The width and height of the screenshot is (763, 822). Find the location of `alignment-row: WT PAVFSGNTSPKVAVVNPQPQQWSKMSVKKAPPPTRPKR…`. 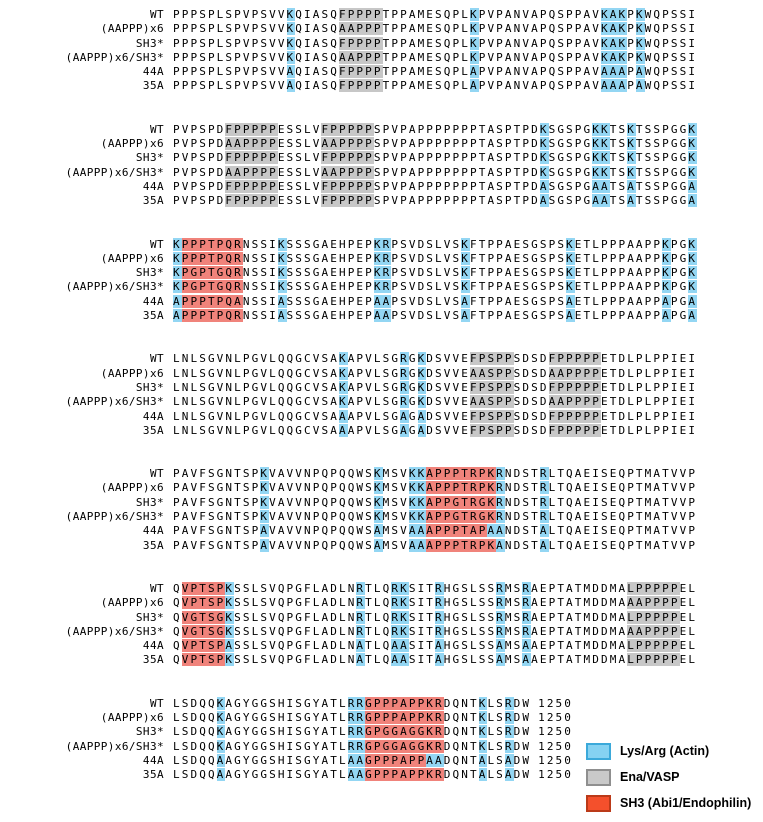

alignment-row: WT PAVFSGNTSPKVAVVNPQPQQWSKMSVKKAPPPTRPKR… is located at coordinates (381, 474).